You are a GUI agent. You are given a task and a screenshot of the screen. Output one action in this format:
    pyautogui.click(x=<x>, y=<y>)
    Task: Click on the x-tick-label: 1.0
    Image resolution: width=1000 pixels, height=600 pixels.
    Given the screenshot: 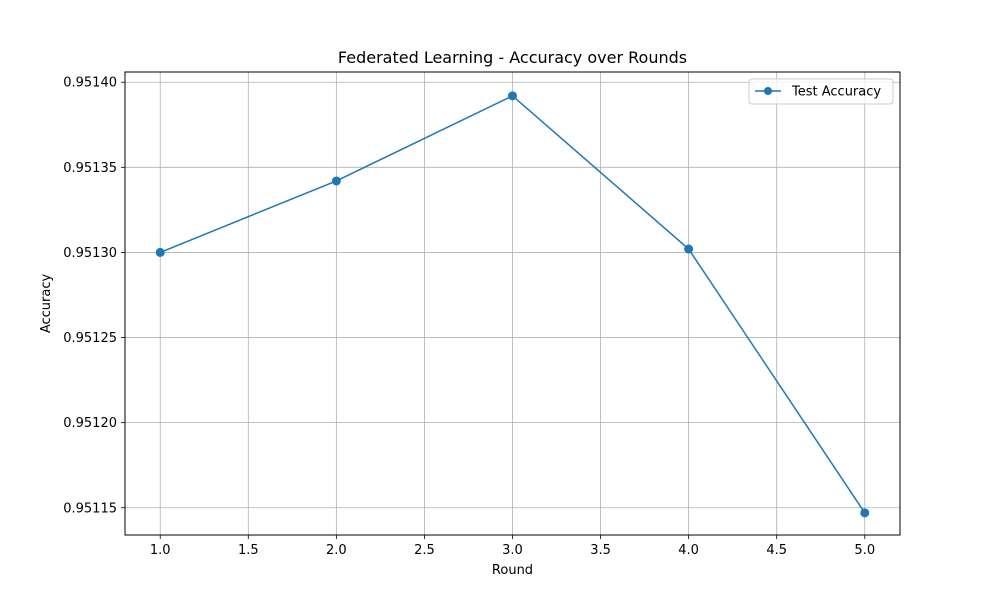 What is the action you would take?
    pyautogui.click(x=160, y=550)
    